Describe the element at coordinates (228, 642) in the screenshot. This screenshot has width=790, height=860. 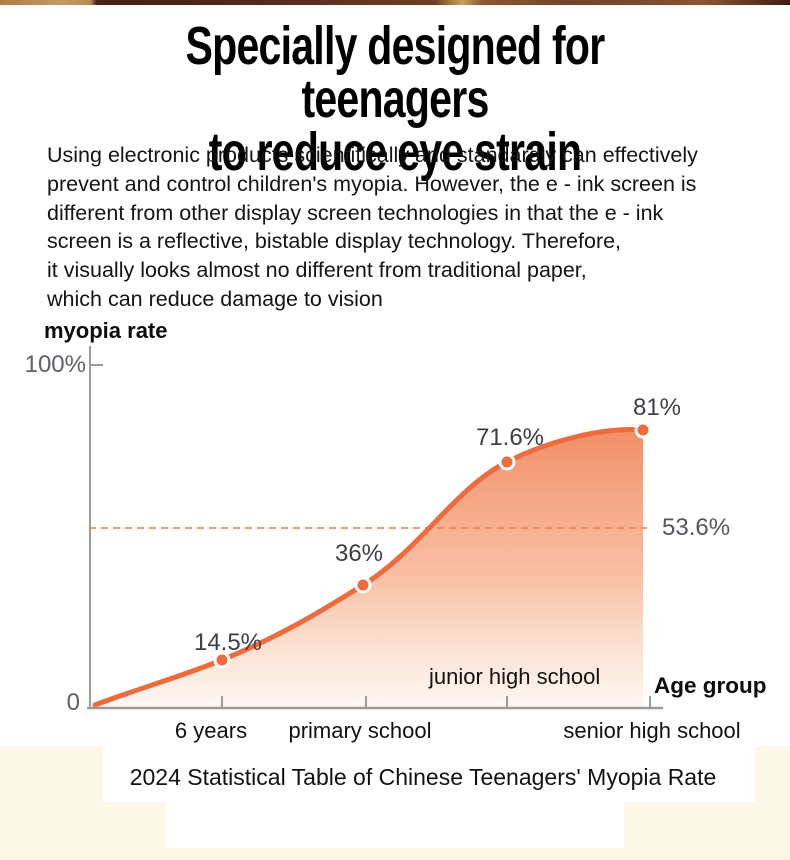
I see `point-label-0: 14.5%` at that location.